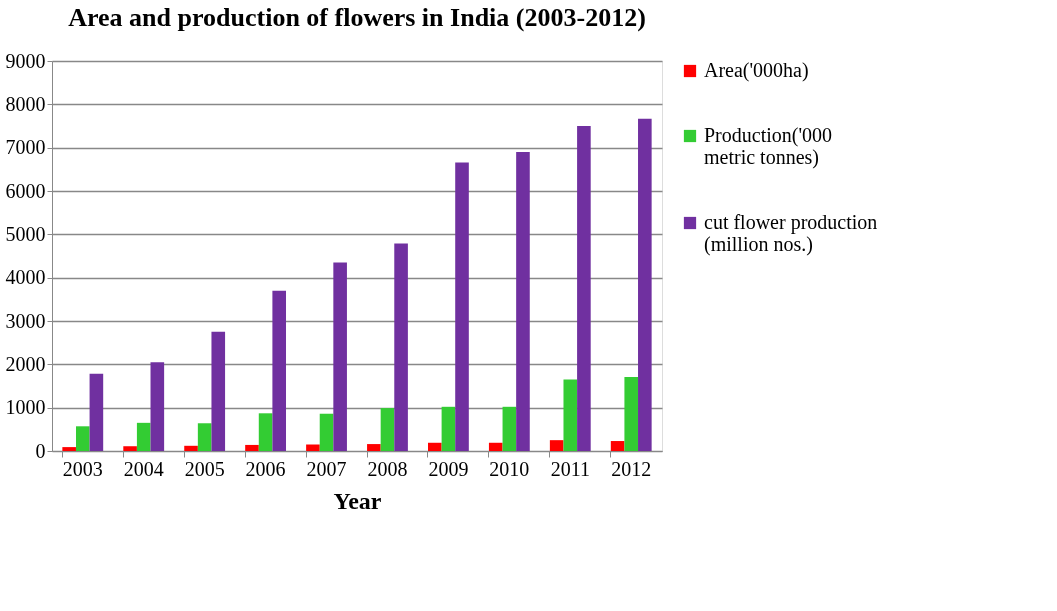 Image resolution: width=1057 pixels, height=611 pixels. What do you see at coordinates (25, 103) in the screenshot?
I see `y-tick-label: 8000` at bounding box center [25, 103].